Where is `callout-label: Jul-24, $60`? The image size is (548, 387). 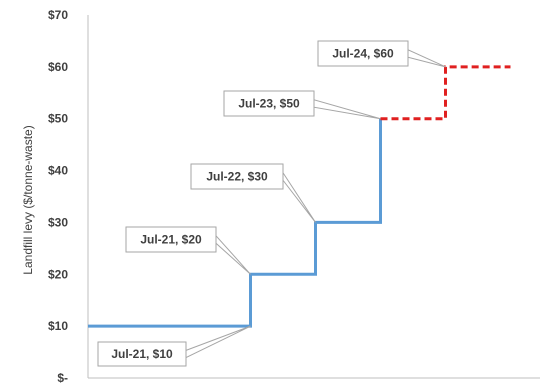
callout-label: Jul-24, $60 is located at coordinates (363, 54).